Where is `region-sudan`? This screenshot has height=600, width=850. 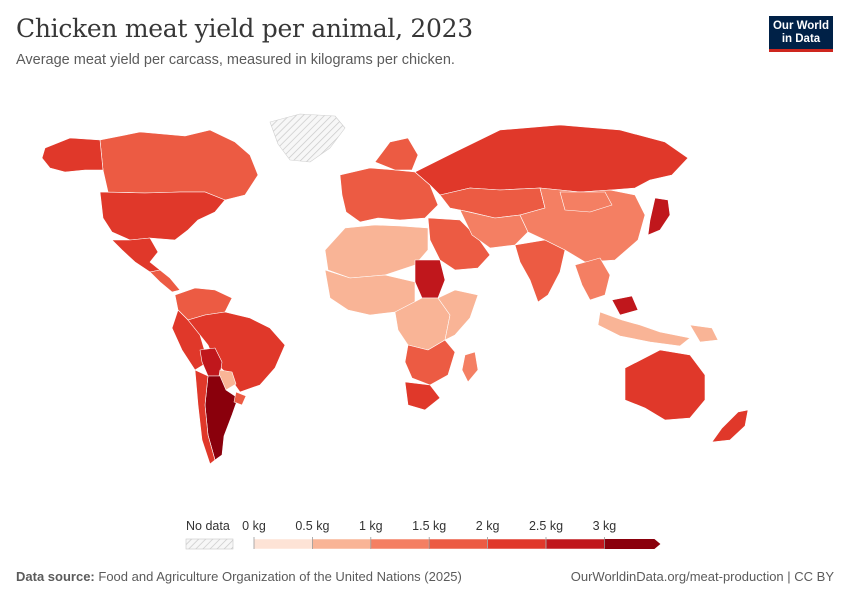
region-sudan is located at coordinates (430, 279).